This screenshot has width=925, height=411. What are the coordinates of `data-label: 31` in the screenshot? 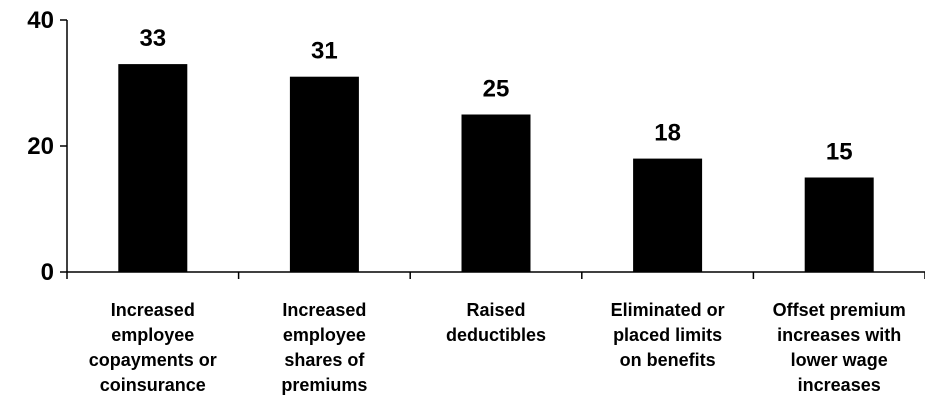 It's located at (324, 51).